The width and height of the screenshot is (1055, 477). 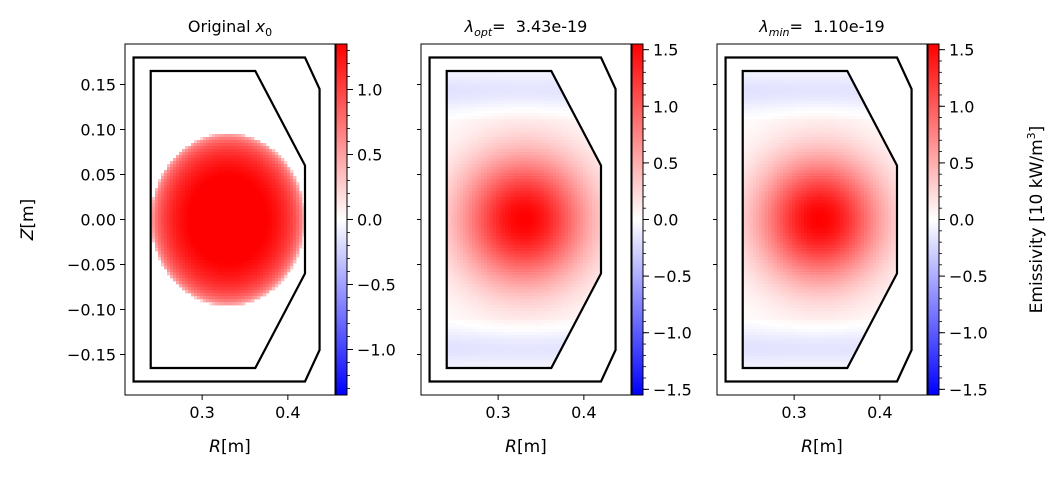 I want to click on x-axis-label-part: [m], so click(x=236, y=447).